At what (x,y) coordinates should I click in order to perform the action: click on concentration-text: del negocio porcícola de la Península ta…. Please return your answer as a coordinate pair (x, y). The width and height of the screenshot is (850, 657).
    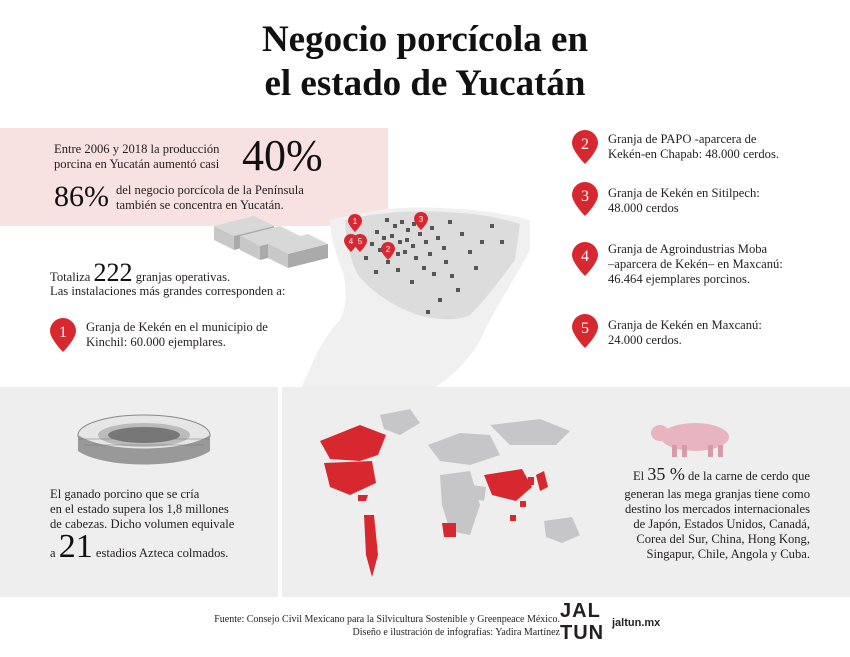
    Looking at the image, I should click on (251, 198).